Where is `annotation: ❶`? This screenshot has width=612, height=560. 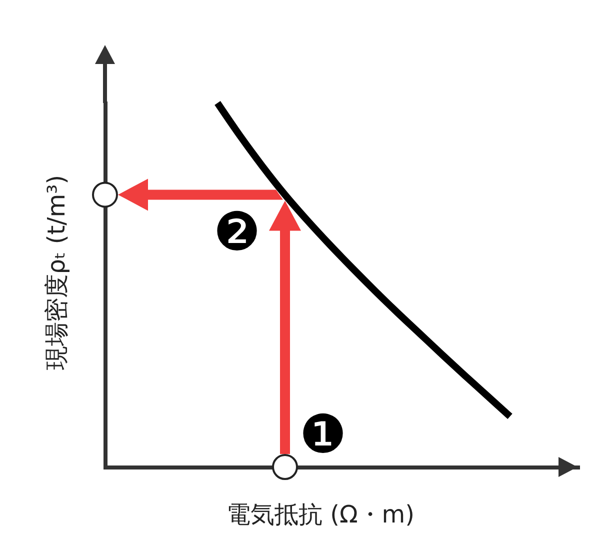
annotation: ❶ is located at coordinates (323, 435).